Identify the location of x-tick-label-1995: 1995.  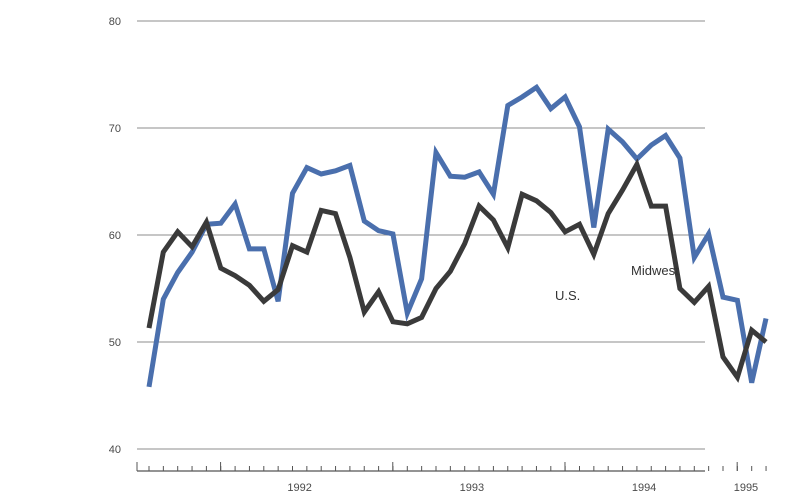
(746, 488).